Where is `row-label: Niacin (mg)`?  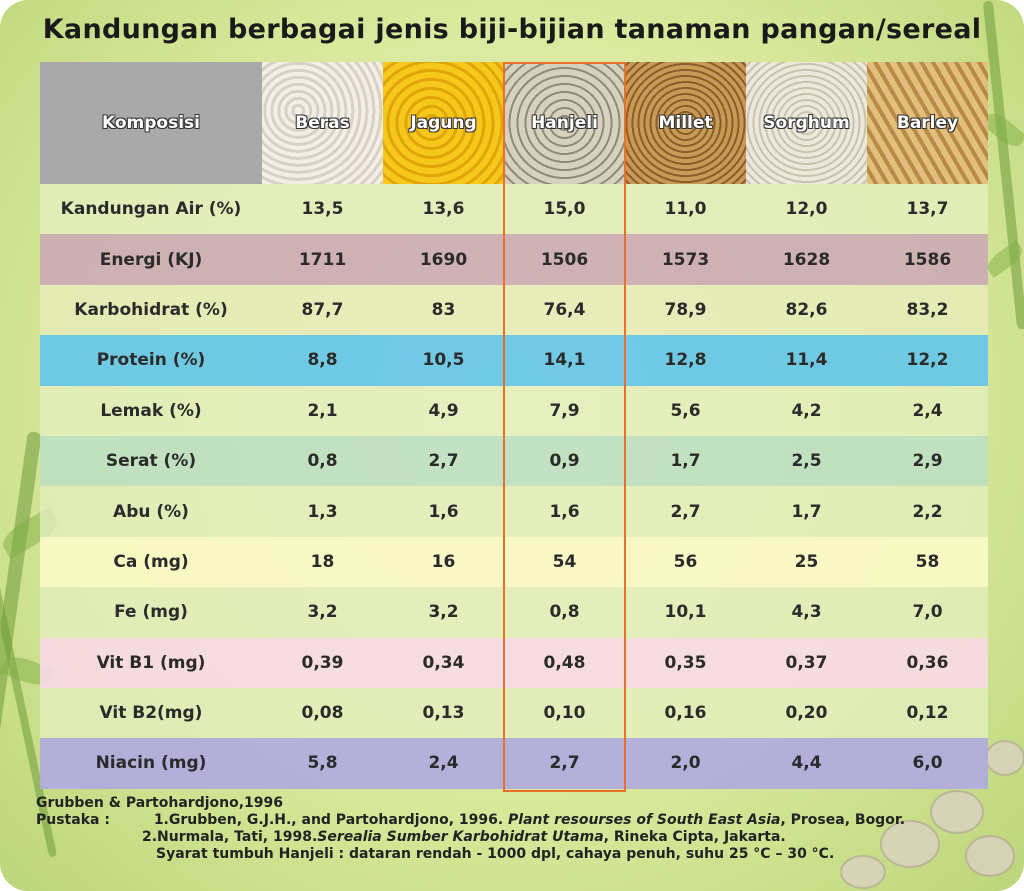
row-label: Niacin (mg) is located at coordinates (151, 763).